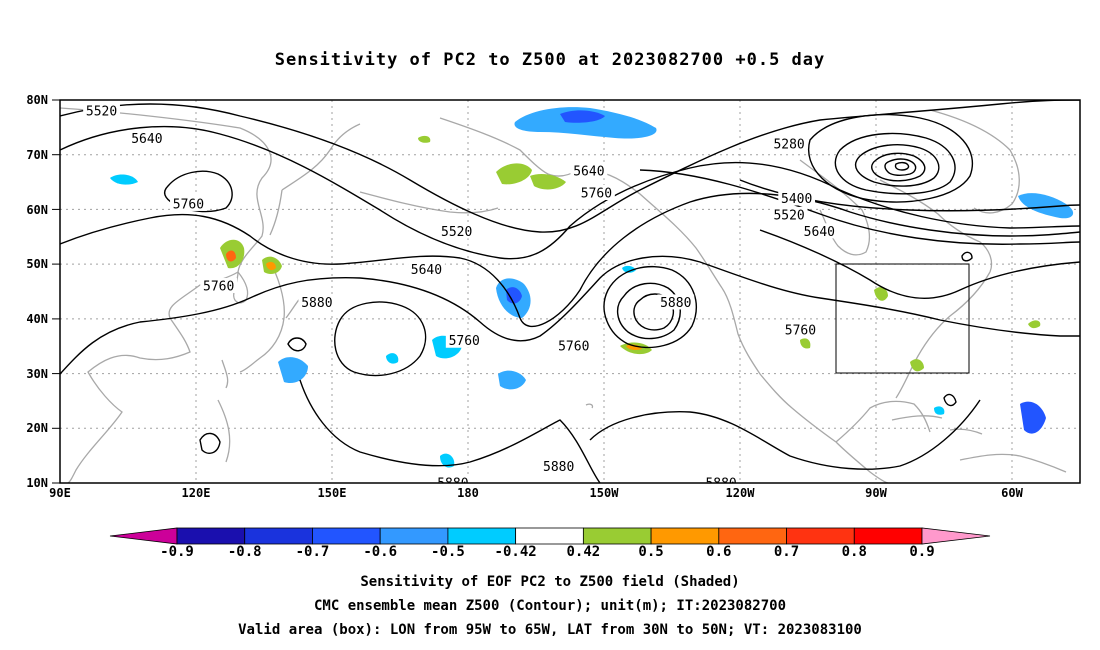 The width and height of the screenshot is (1100, 650). What do you see at coordinates (582, 116) in the screenshot?
I see `shade-negative-arctic-core` at bounding box center [582, 116].